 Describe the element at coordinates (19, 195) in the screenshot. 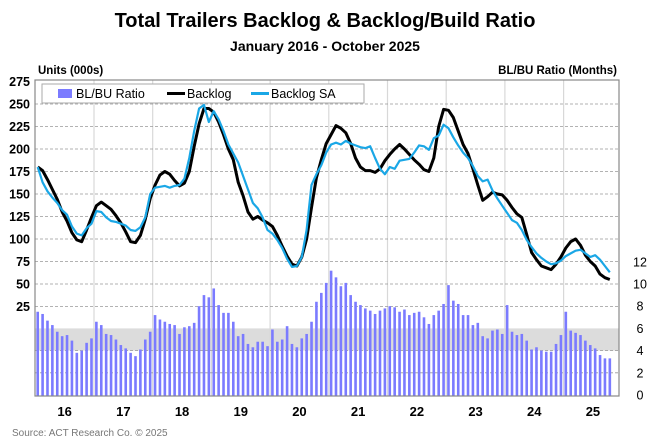

I see `left-tick-label: 150` at that location.